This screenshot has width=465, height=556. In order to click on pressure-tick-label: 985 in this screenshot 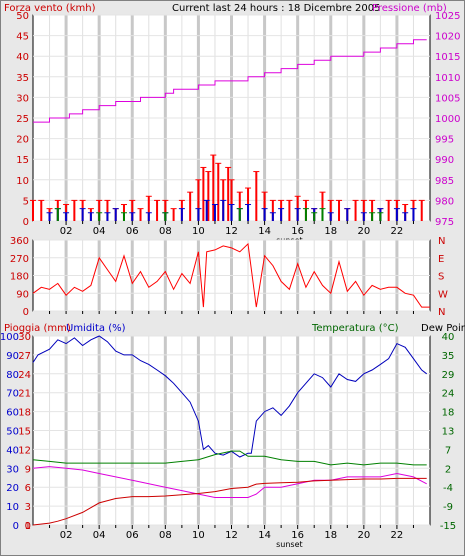, I will do `click(444, 181)`.